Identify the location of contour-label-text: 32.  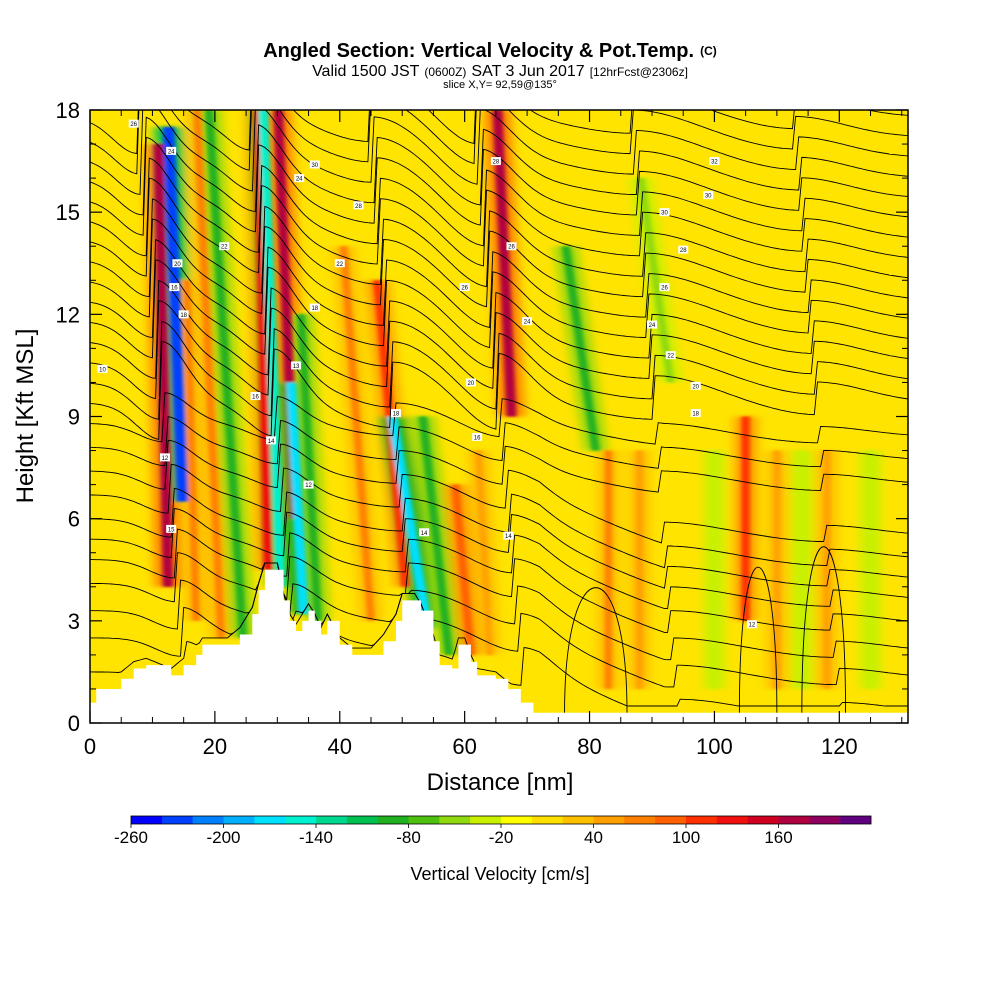
(714, 163).